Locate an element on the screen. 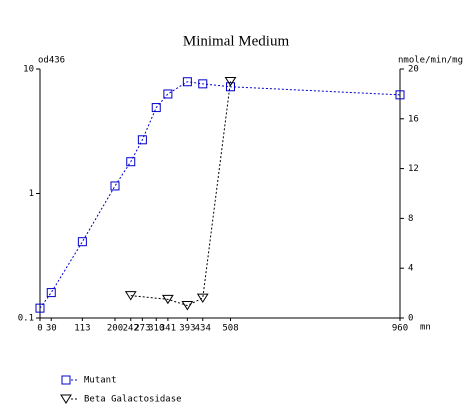 The width and height of the screenshot is (472, 405). y2-tick-label: 16 is located at coordinates (413, 119).